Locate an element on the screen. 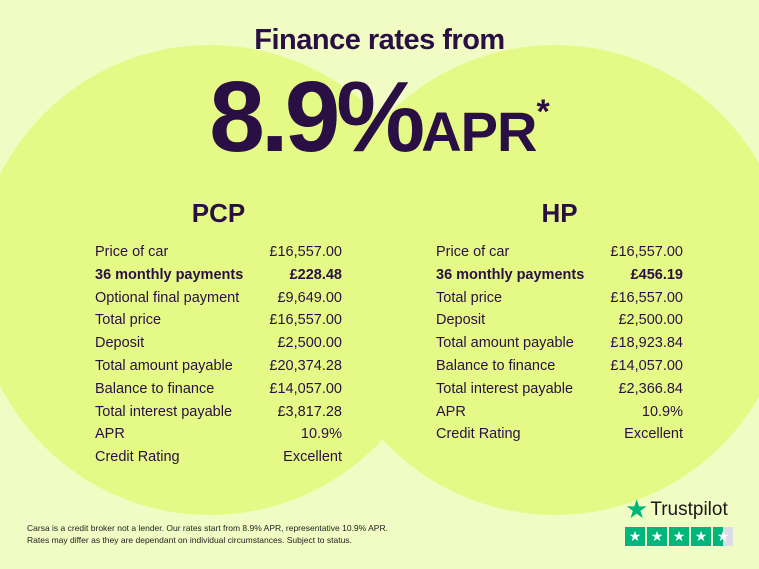  table-row: Total amount payable £20,374.28 is located at coordinates (218, 366).